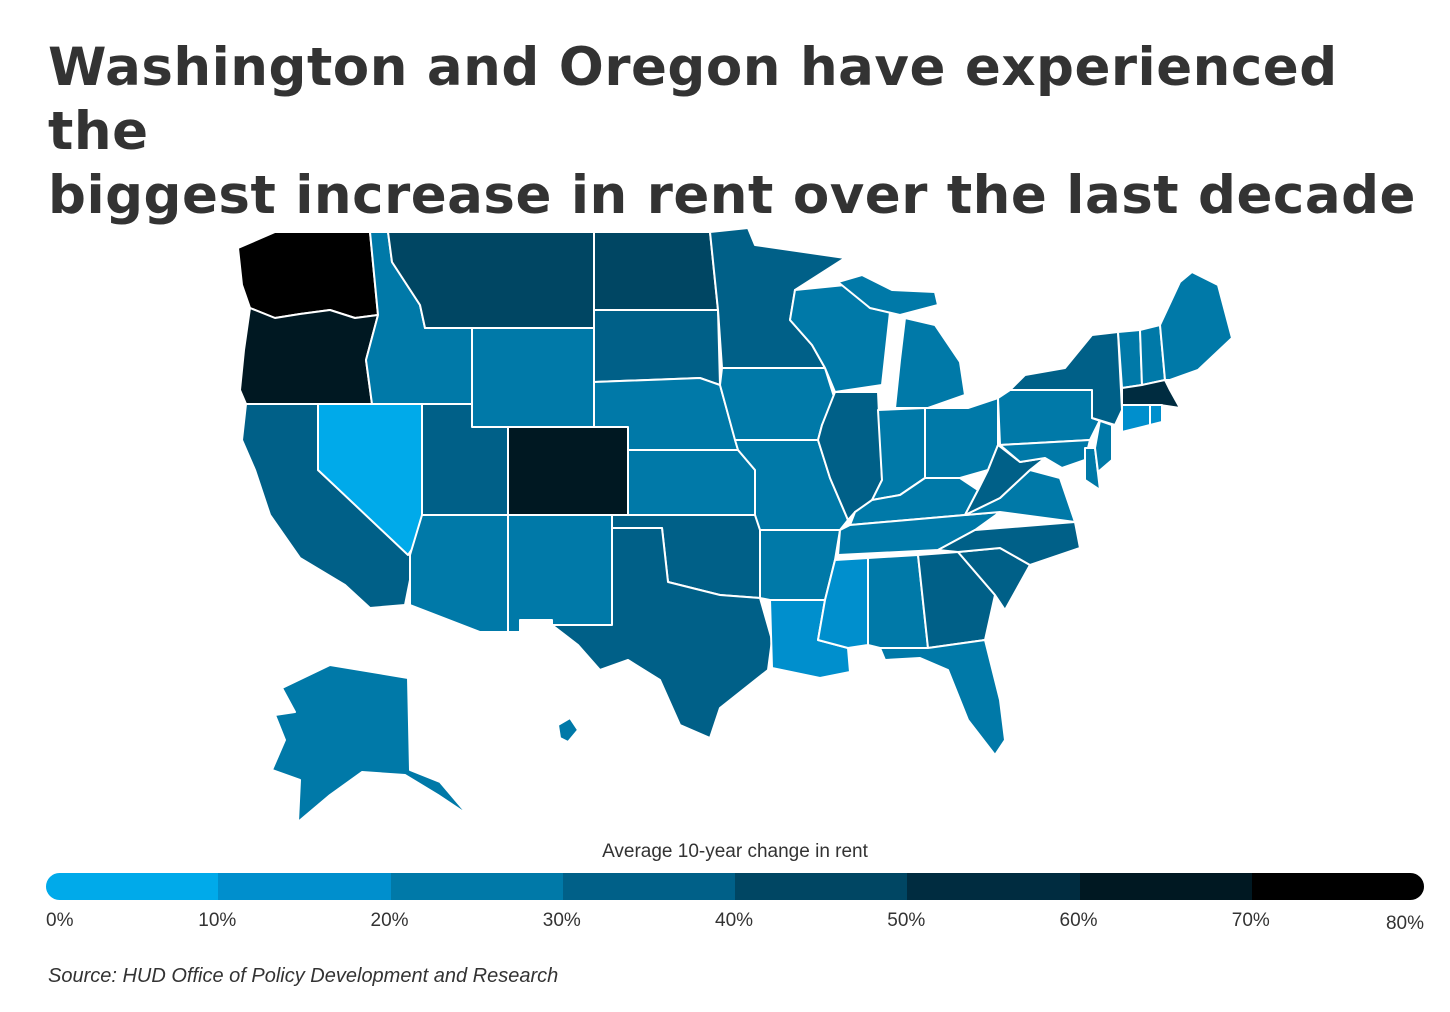  Describe the element at coordinates (735, 851) in the screenshot. I see `legend-title: Average 10-year change in rent` at that location.